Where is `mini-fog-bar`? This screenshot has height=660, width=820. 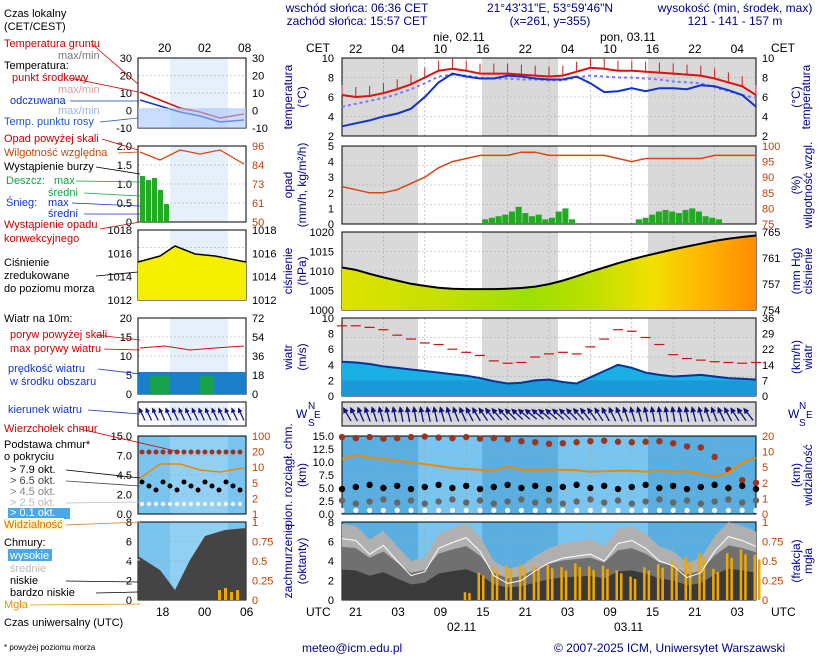 mini-fog-bar is located at coordinates (219, 595).